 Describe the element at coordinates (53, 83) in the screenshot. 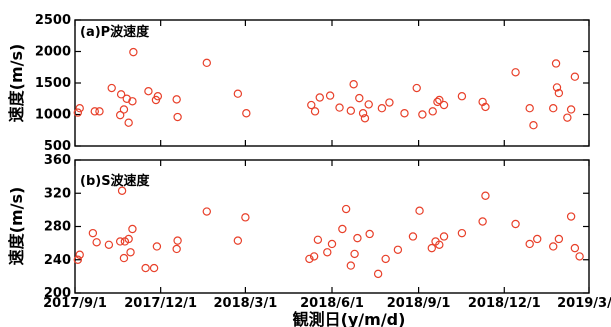

I see `y-tick-label: 1500` at that location.